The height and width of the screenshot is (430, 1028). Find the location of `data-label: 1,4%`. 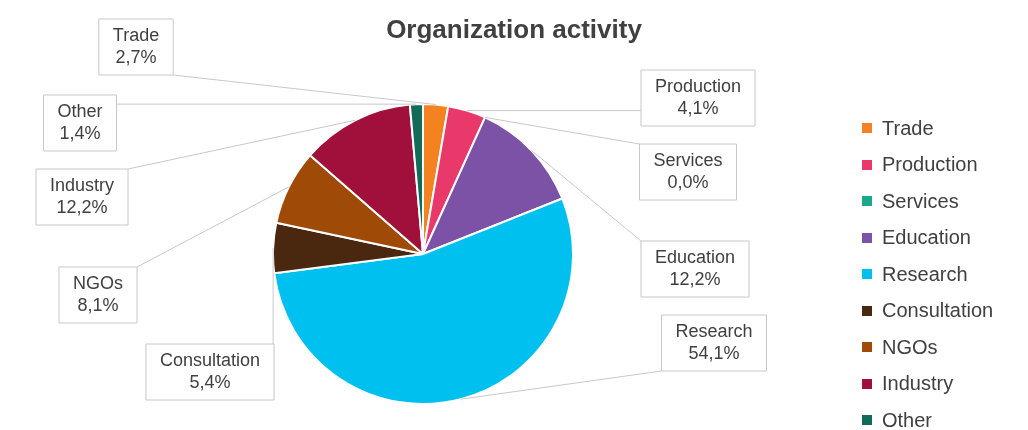

data-label: 1,4% is located at coordinates (80, 132).